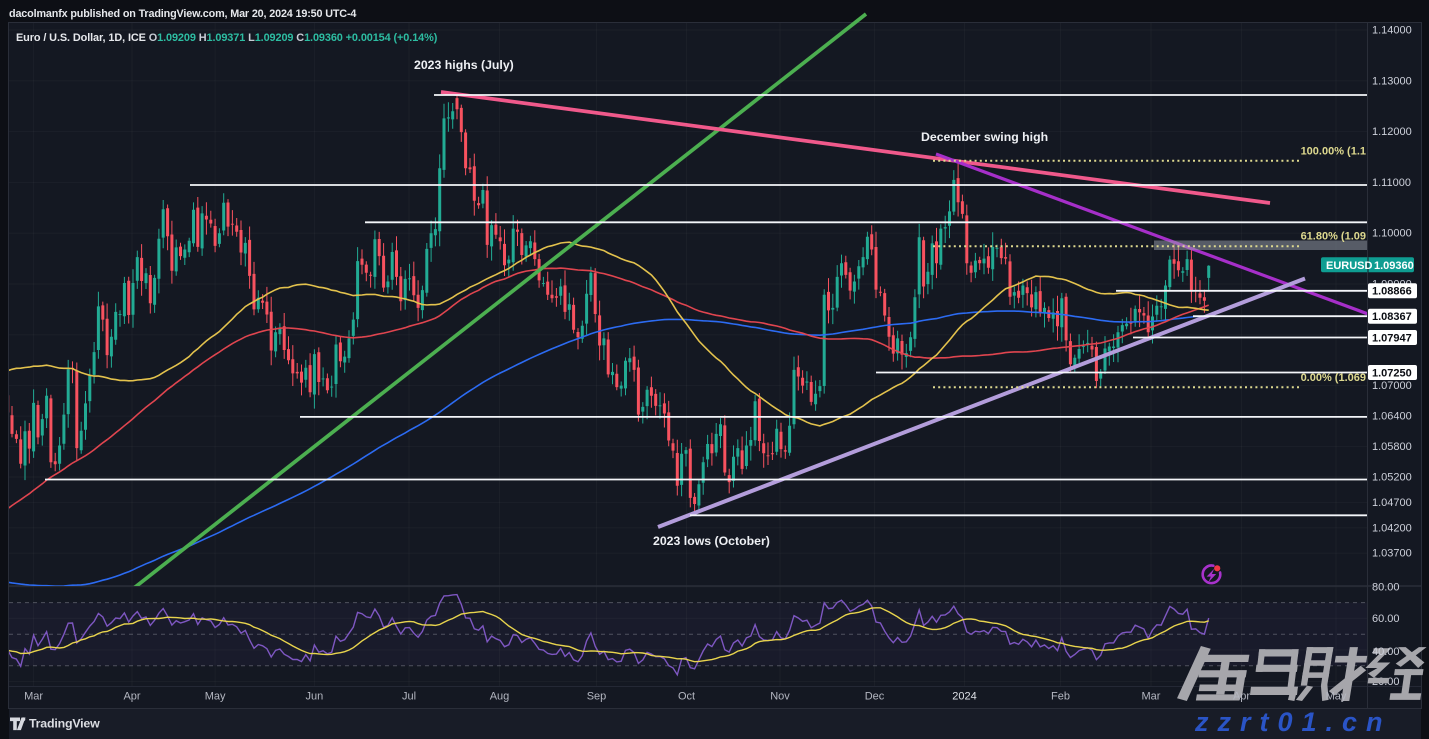 The width and height of the screenshot is (1429, 739). Describe the element at coordinates (1333, 378) in the screenshot. I see `svg-text: 0.00% (1.069` at that location.